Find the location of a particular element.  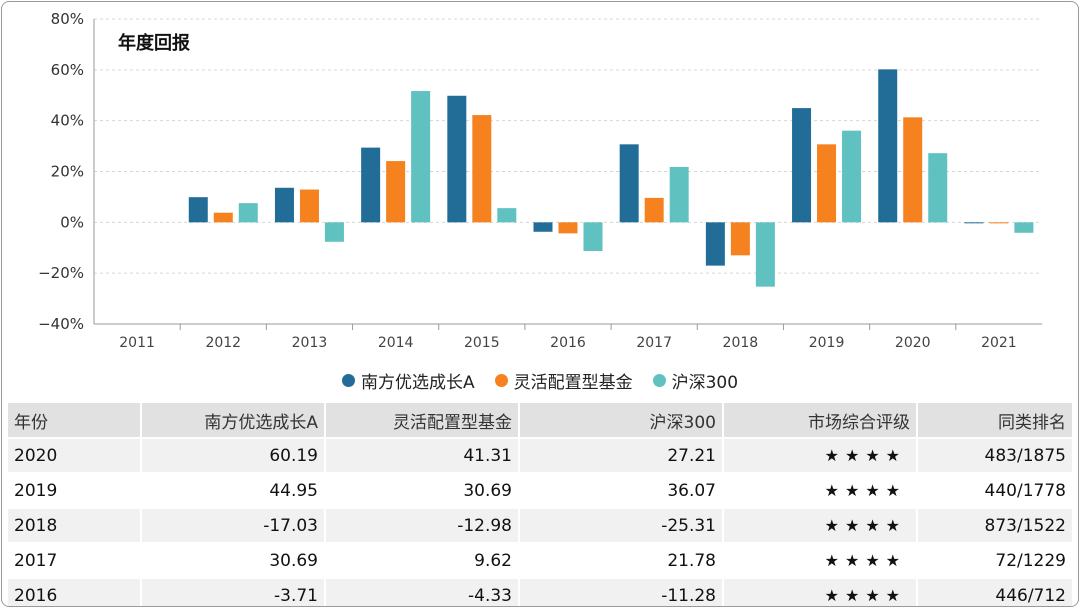

cell-year: 2017 is located at coordinates (75, 560).